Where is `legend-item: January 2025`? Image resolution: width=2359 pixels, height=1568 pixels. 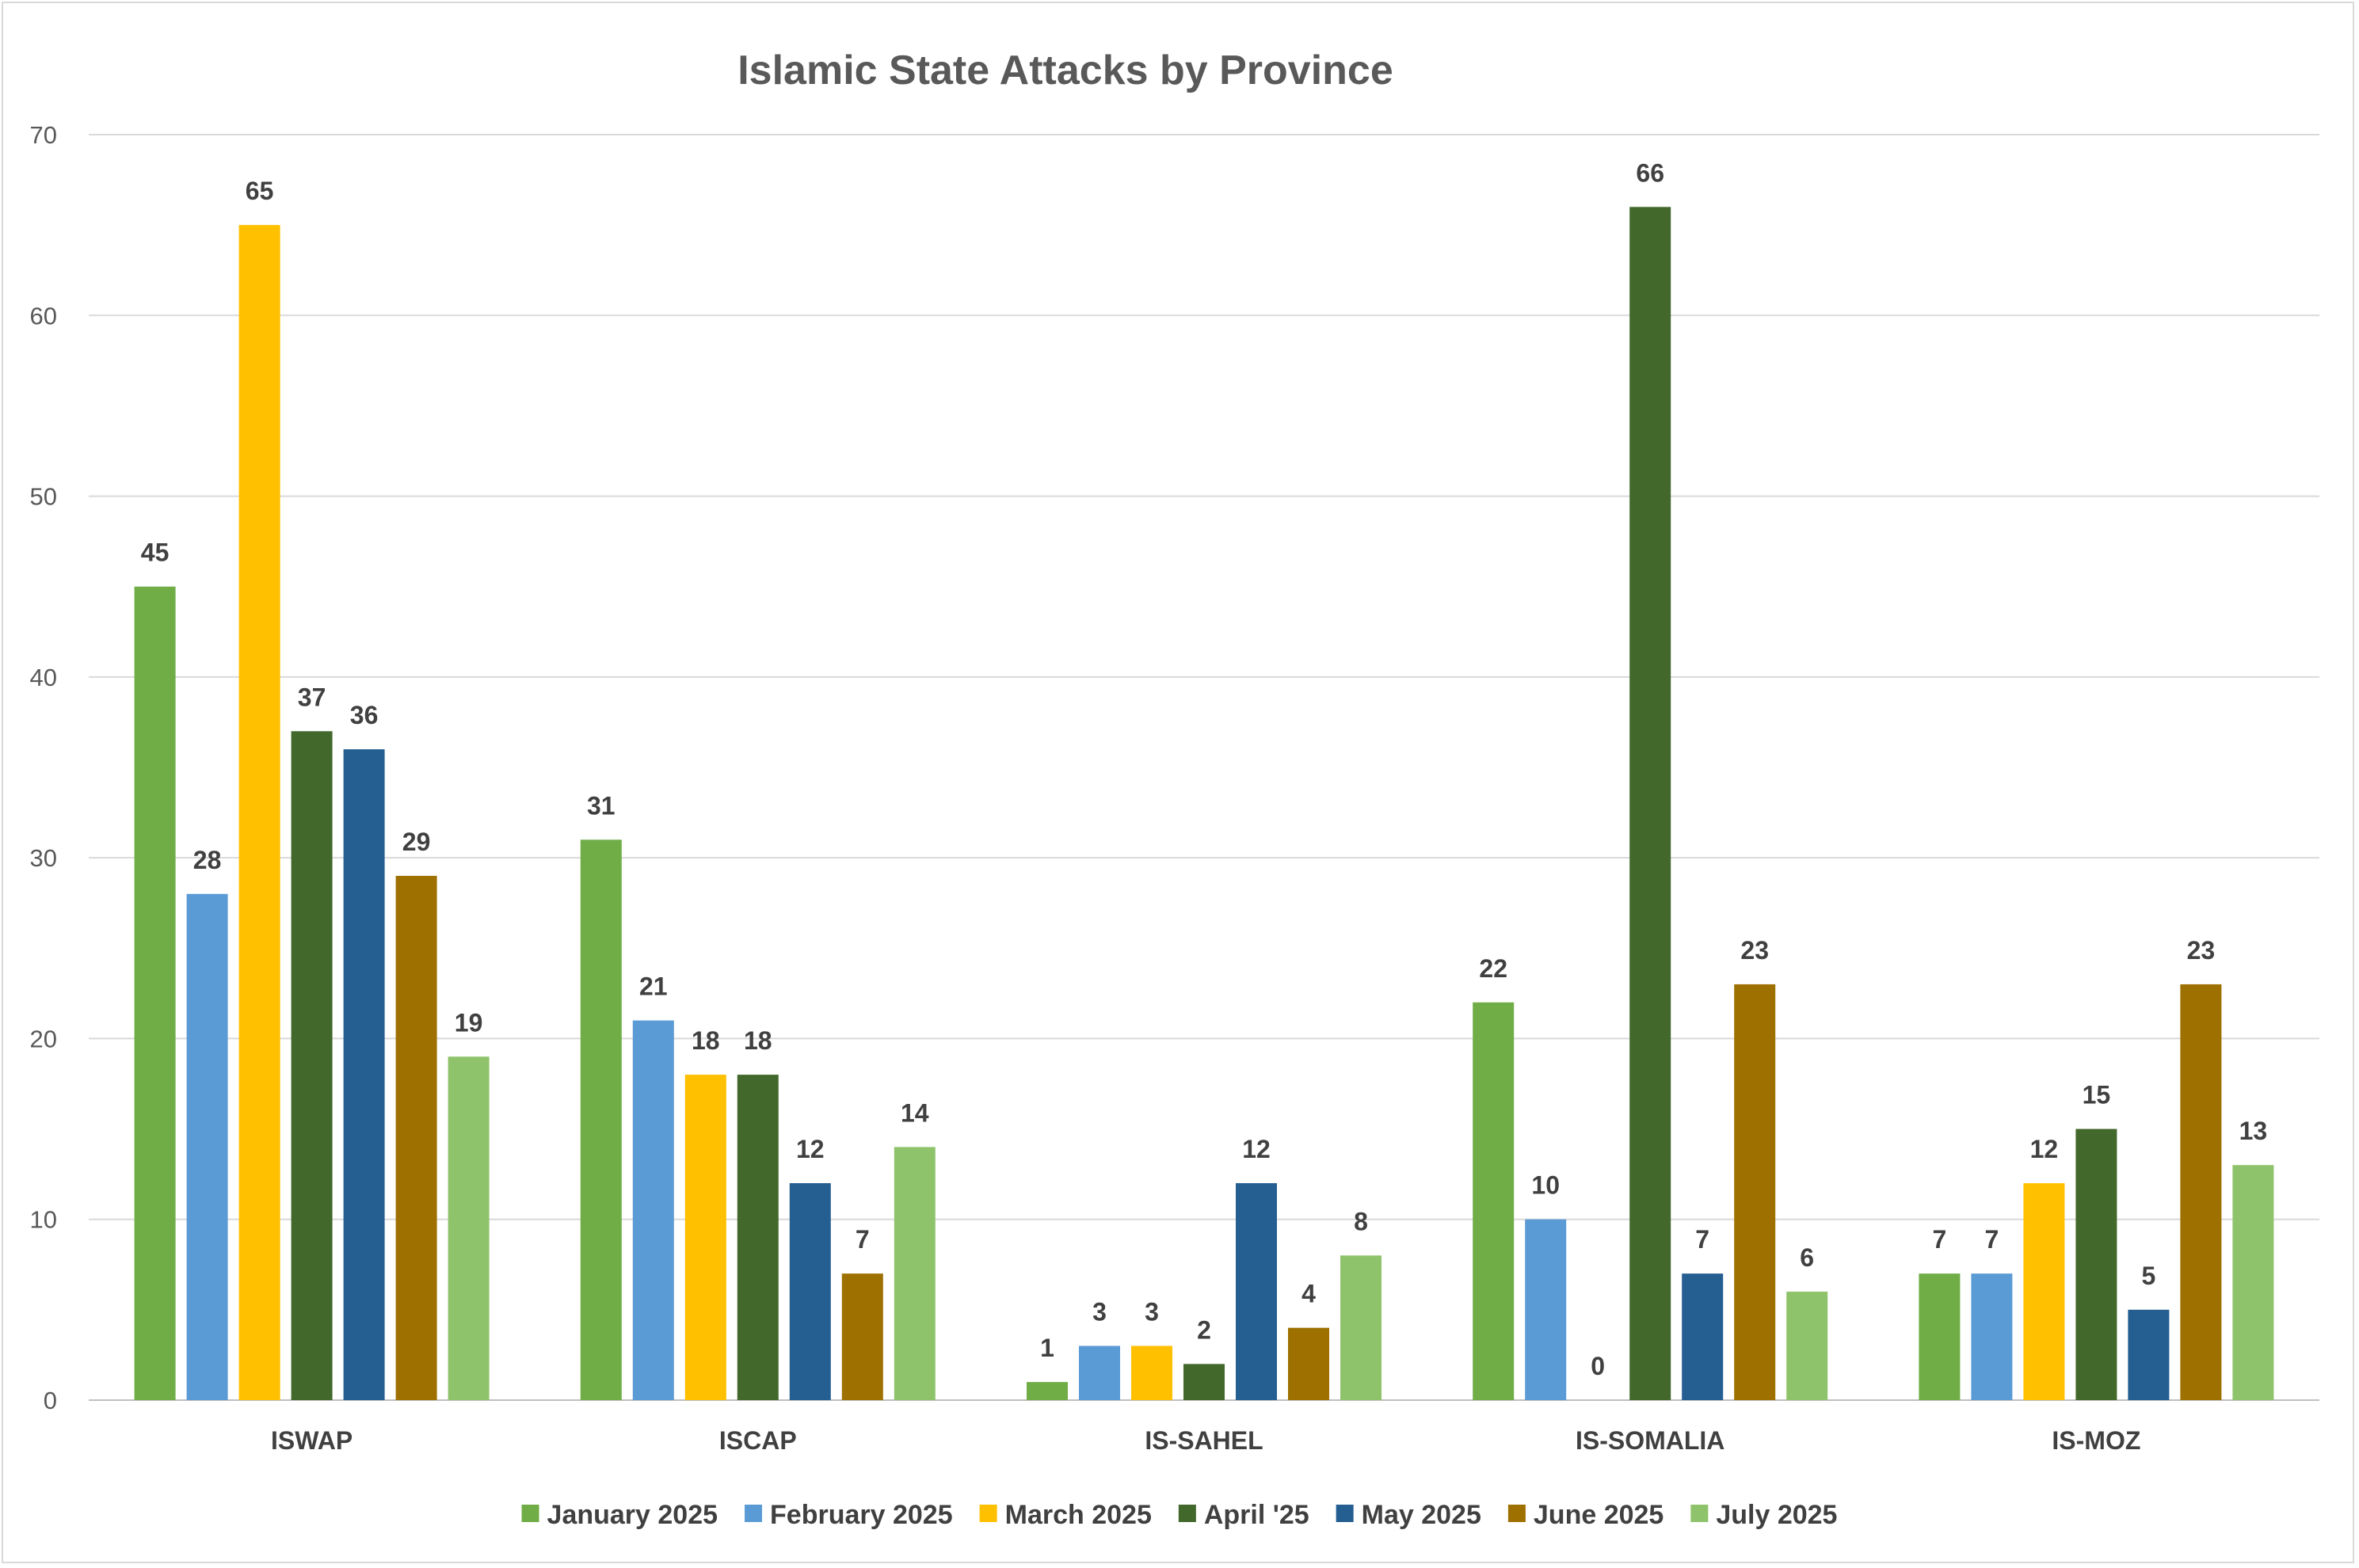 legend-item: January 2025 is located at coordinates (619, 1515).